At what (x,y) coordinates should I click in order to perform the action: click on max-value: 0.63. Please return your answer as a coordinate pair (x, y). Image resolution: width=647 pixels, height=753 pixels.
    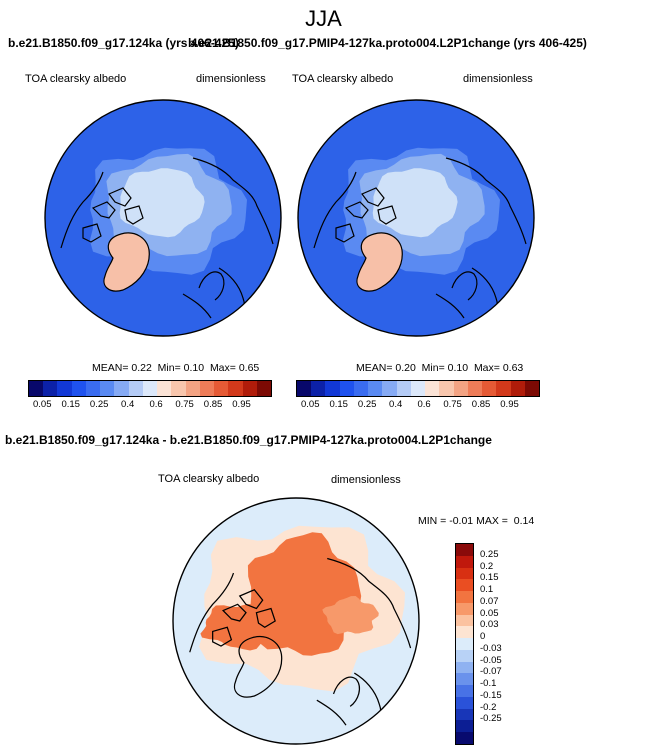
    Looking at the image, I should click on (513, 368).